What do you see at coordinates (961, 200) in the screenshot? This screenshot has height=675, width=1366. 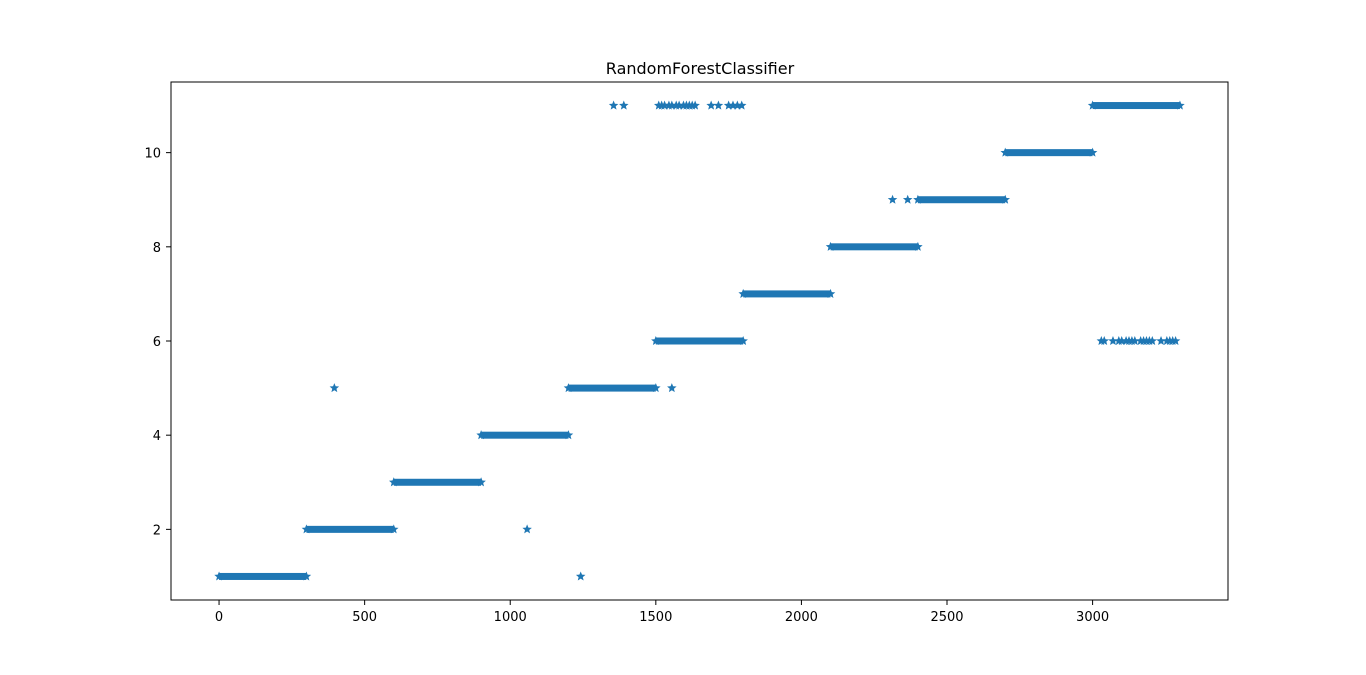 I see `segment-y9` at bounding box center [961, 200].